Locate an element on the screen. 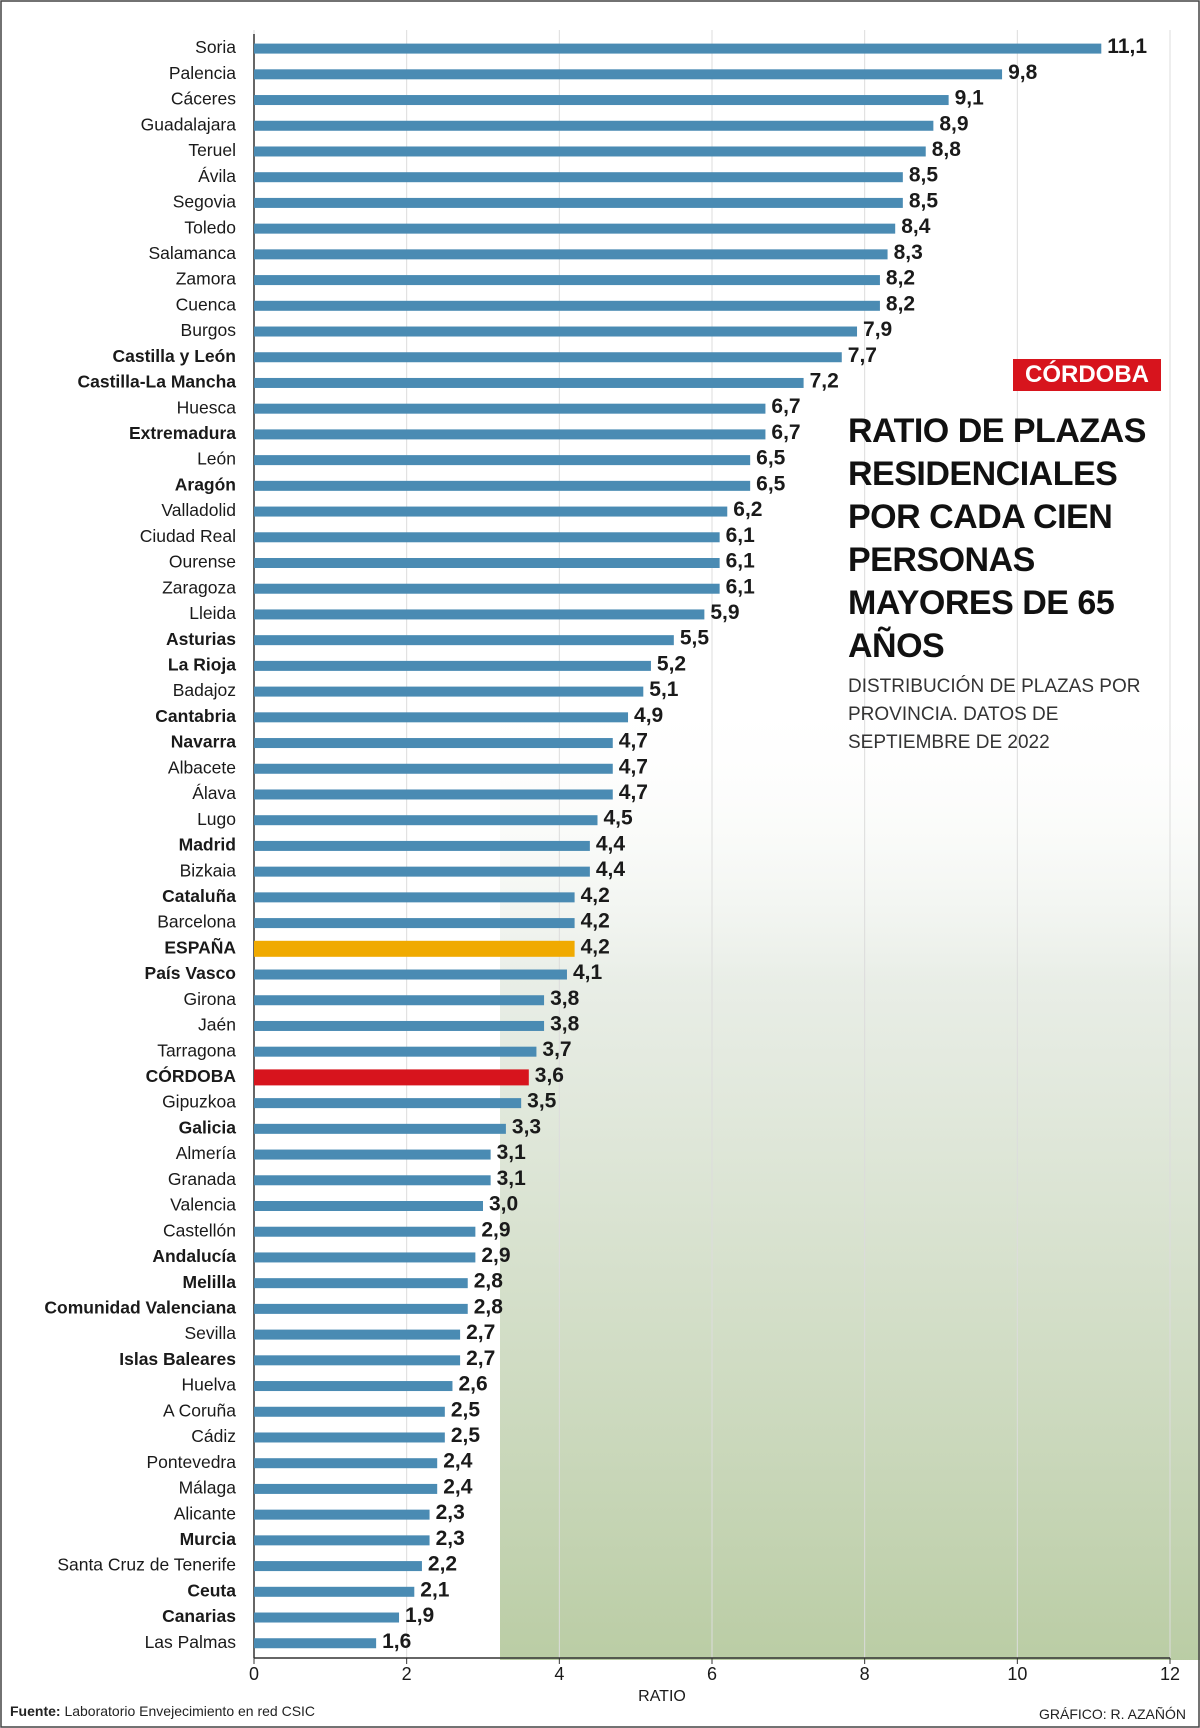 The image size is (1200, 1728). x-tick-label: 10 is located at coordinates (1017, 1674).